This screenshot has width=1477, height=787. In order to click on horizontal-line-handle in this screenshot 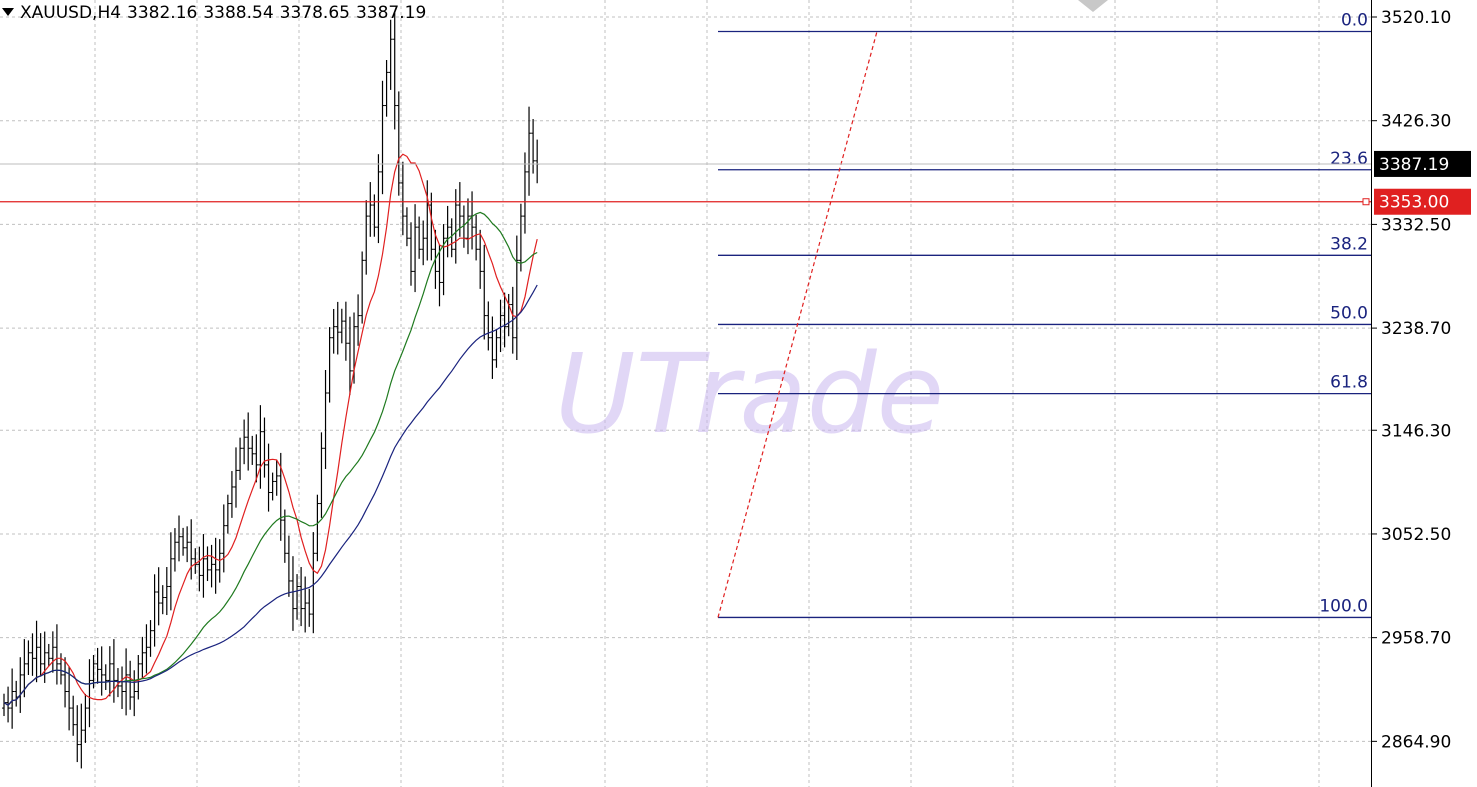, I will do `click(1366, 202)`.